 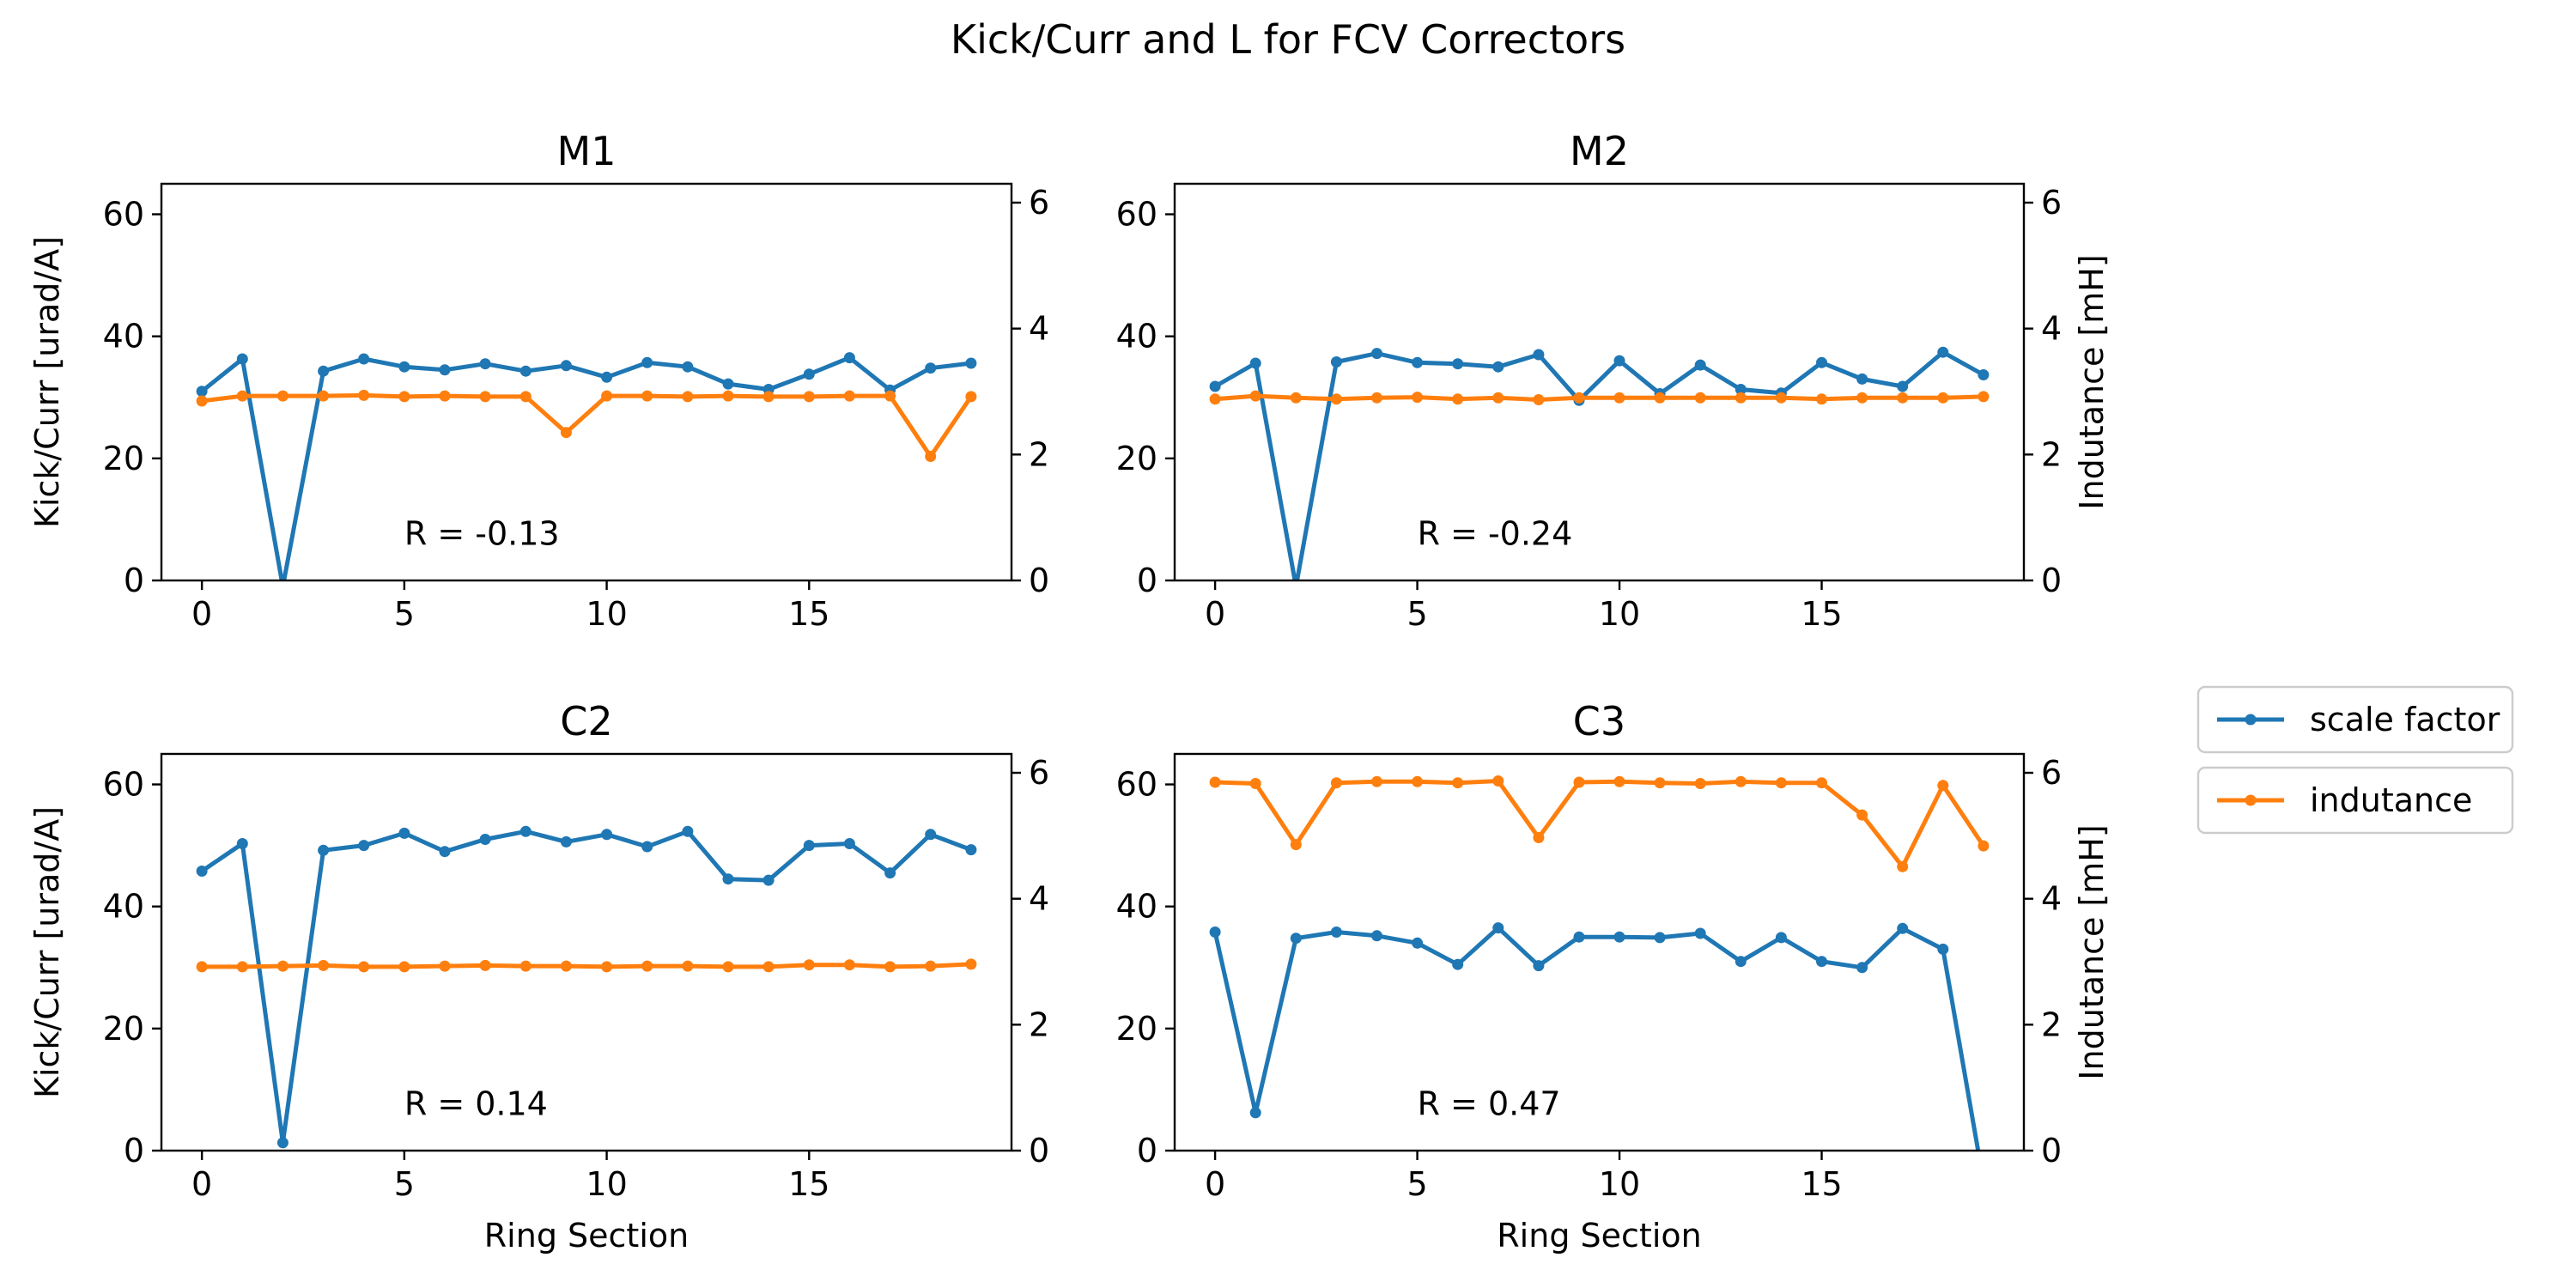 What do you see at coordinates (586, 987) in the screenshot?
I see `series-line-scale-factor` at bounding box center [586, 987].